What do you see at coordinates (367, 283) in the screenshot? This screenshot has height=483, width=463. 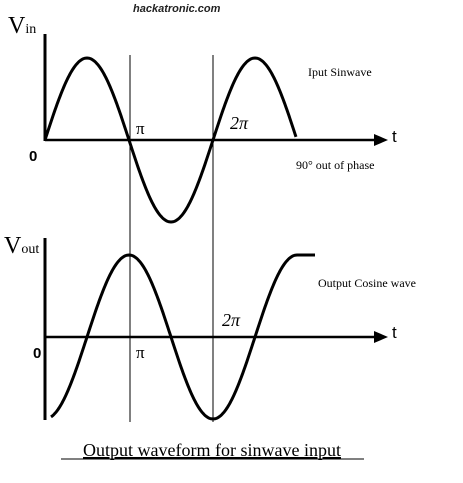 I see `output-label: Output Cosine wave` at bounding box center [367, 283].